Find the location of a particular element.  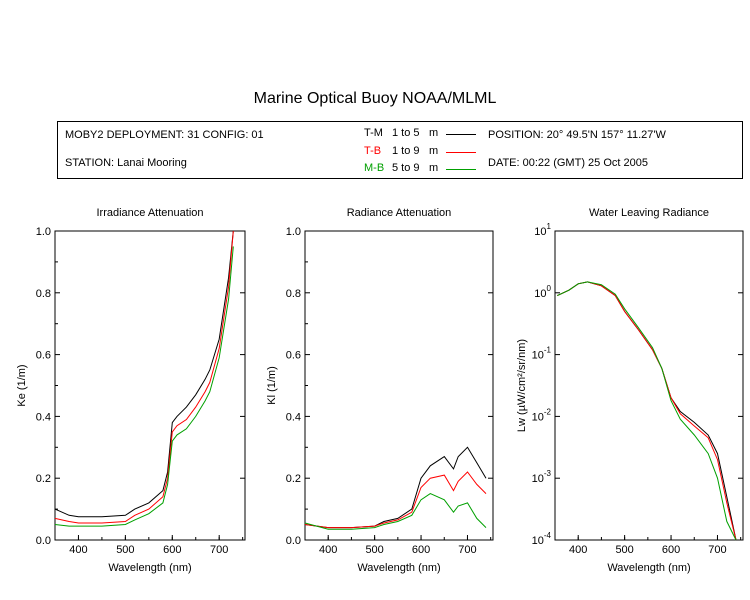

station-text: STATION: Lanai Mooring is located at coordinates (126, 163).